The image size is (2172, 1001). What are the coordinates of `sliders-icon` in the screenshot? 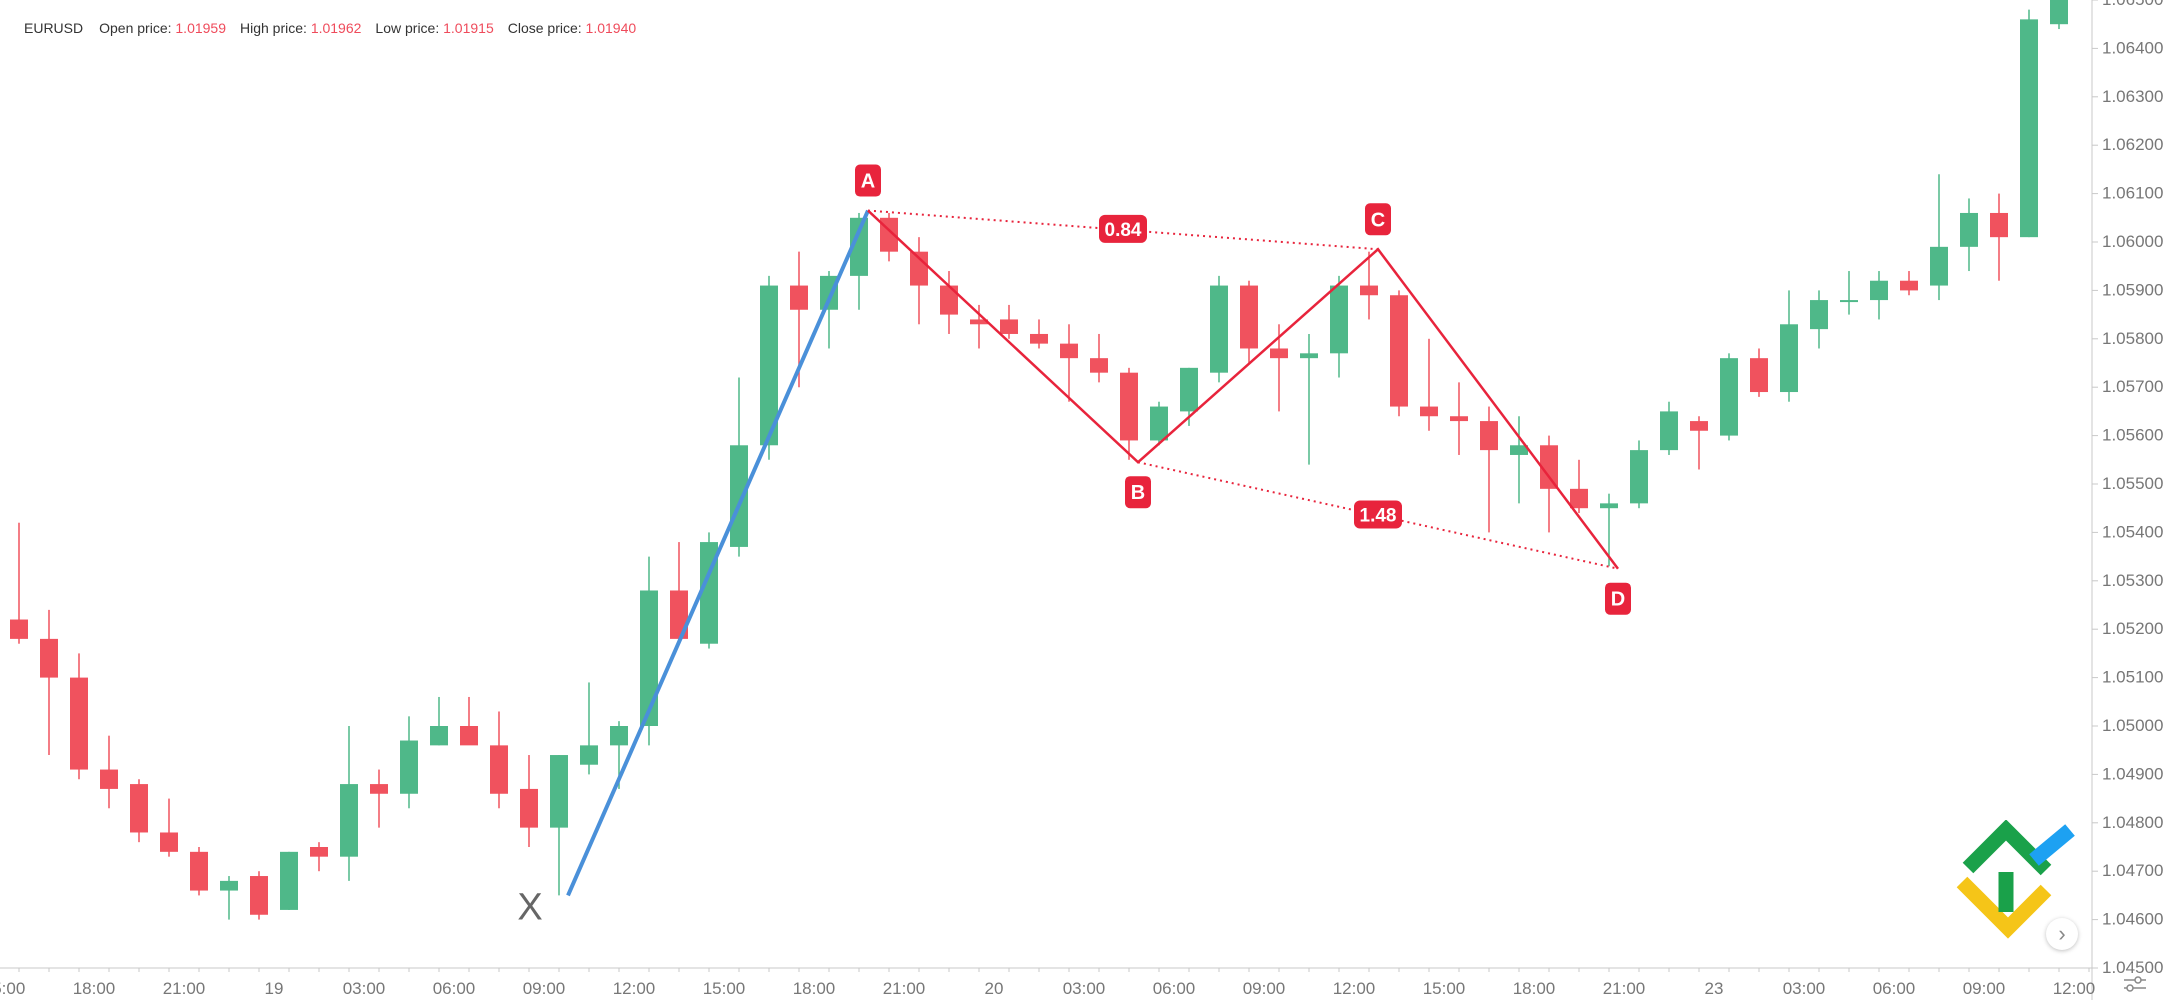 It's located at (2135, 984).